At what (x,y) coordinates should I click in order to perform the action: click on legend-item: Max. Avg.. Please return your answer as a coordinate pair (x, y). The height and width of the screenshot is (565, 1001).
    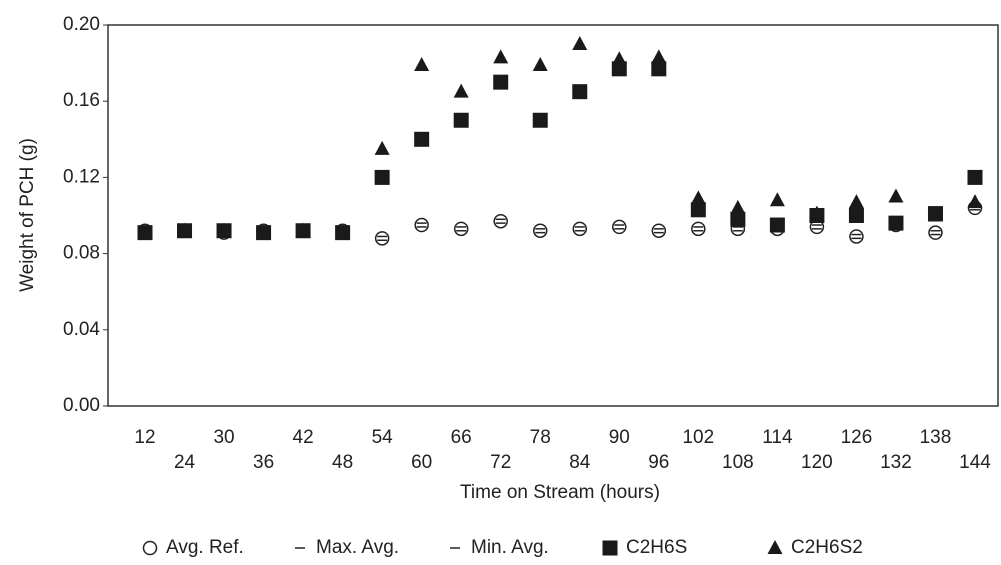
    Looking at the image, I should click on (357, 547).